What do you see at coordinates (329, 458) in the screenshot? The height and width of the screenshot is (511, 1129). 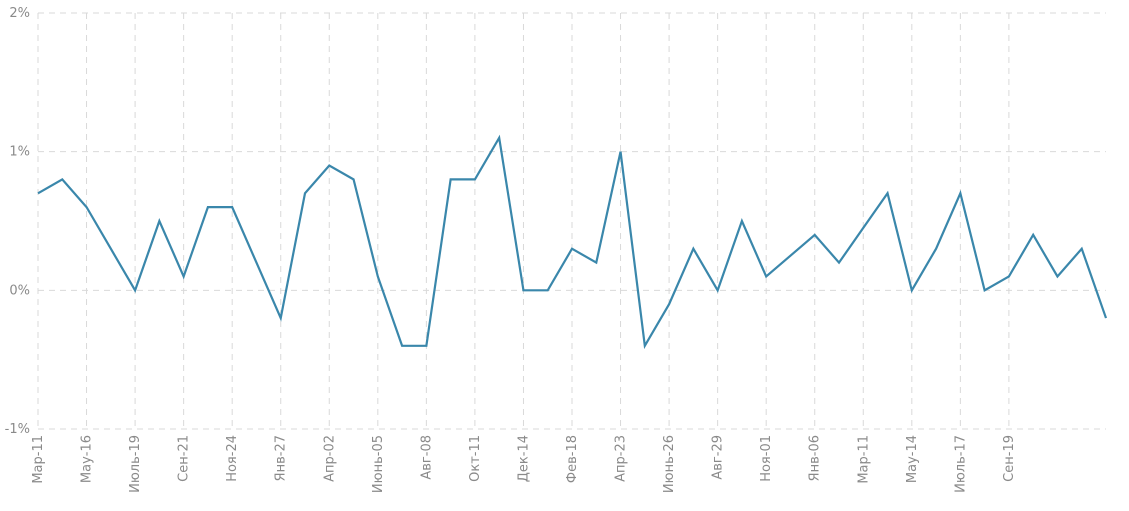 I see `x-tick-label: Апр-02` at bounding box center [329, 458].